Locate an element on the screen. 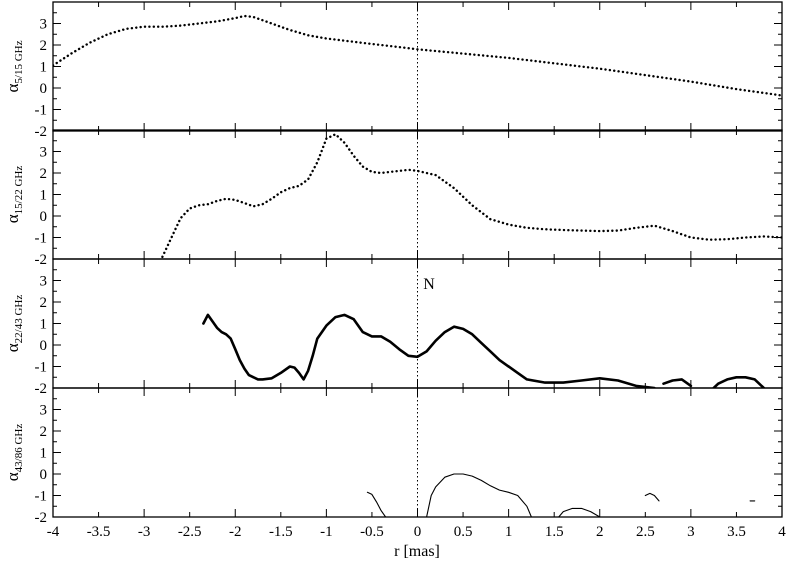 The height and width of the screenshot is (564, 789). y-axis-label: α22/43 GHz is located at coordinates (14, 324).